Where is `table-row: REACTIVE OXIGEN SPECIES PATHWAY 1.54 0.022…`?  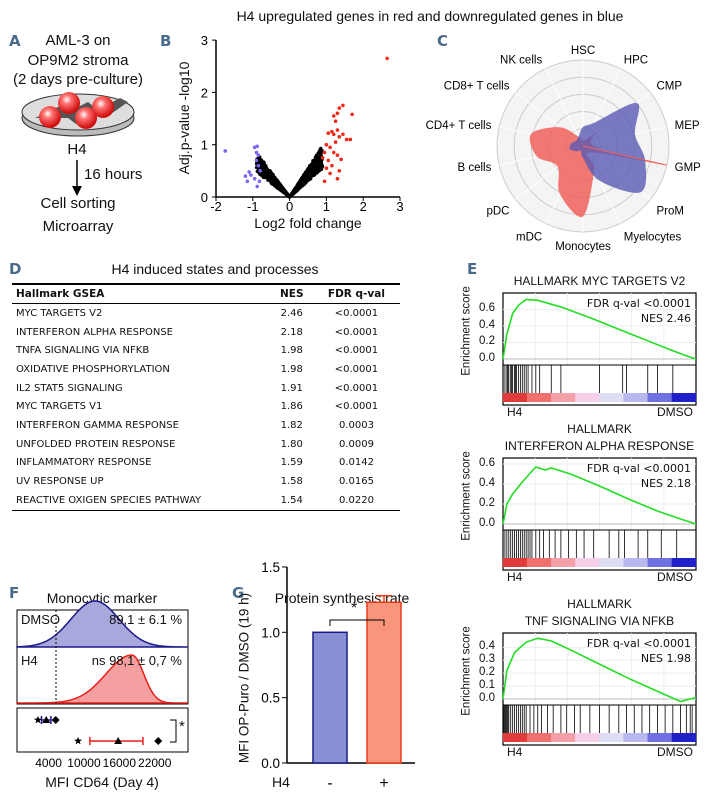 table-row: REACTIVE OXIGEN SPECIES PATHWAY 1.54 0.022… is located at coordinates (206, 500).